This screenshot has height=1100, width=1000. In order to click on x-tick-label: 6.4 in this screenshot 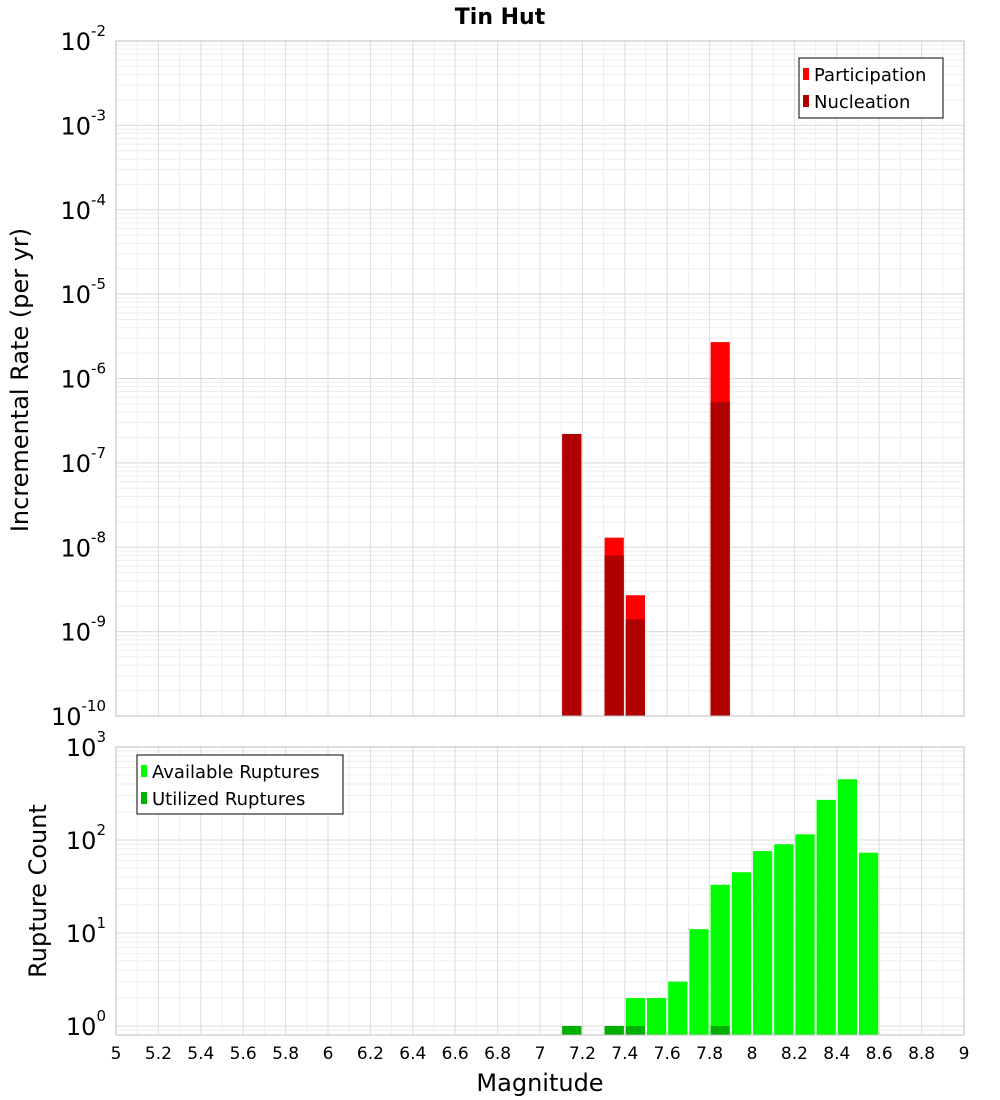, I will do `click(412, 1054)`.